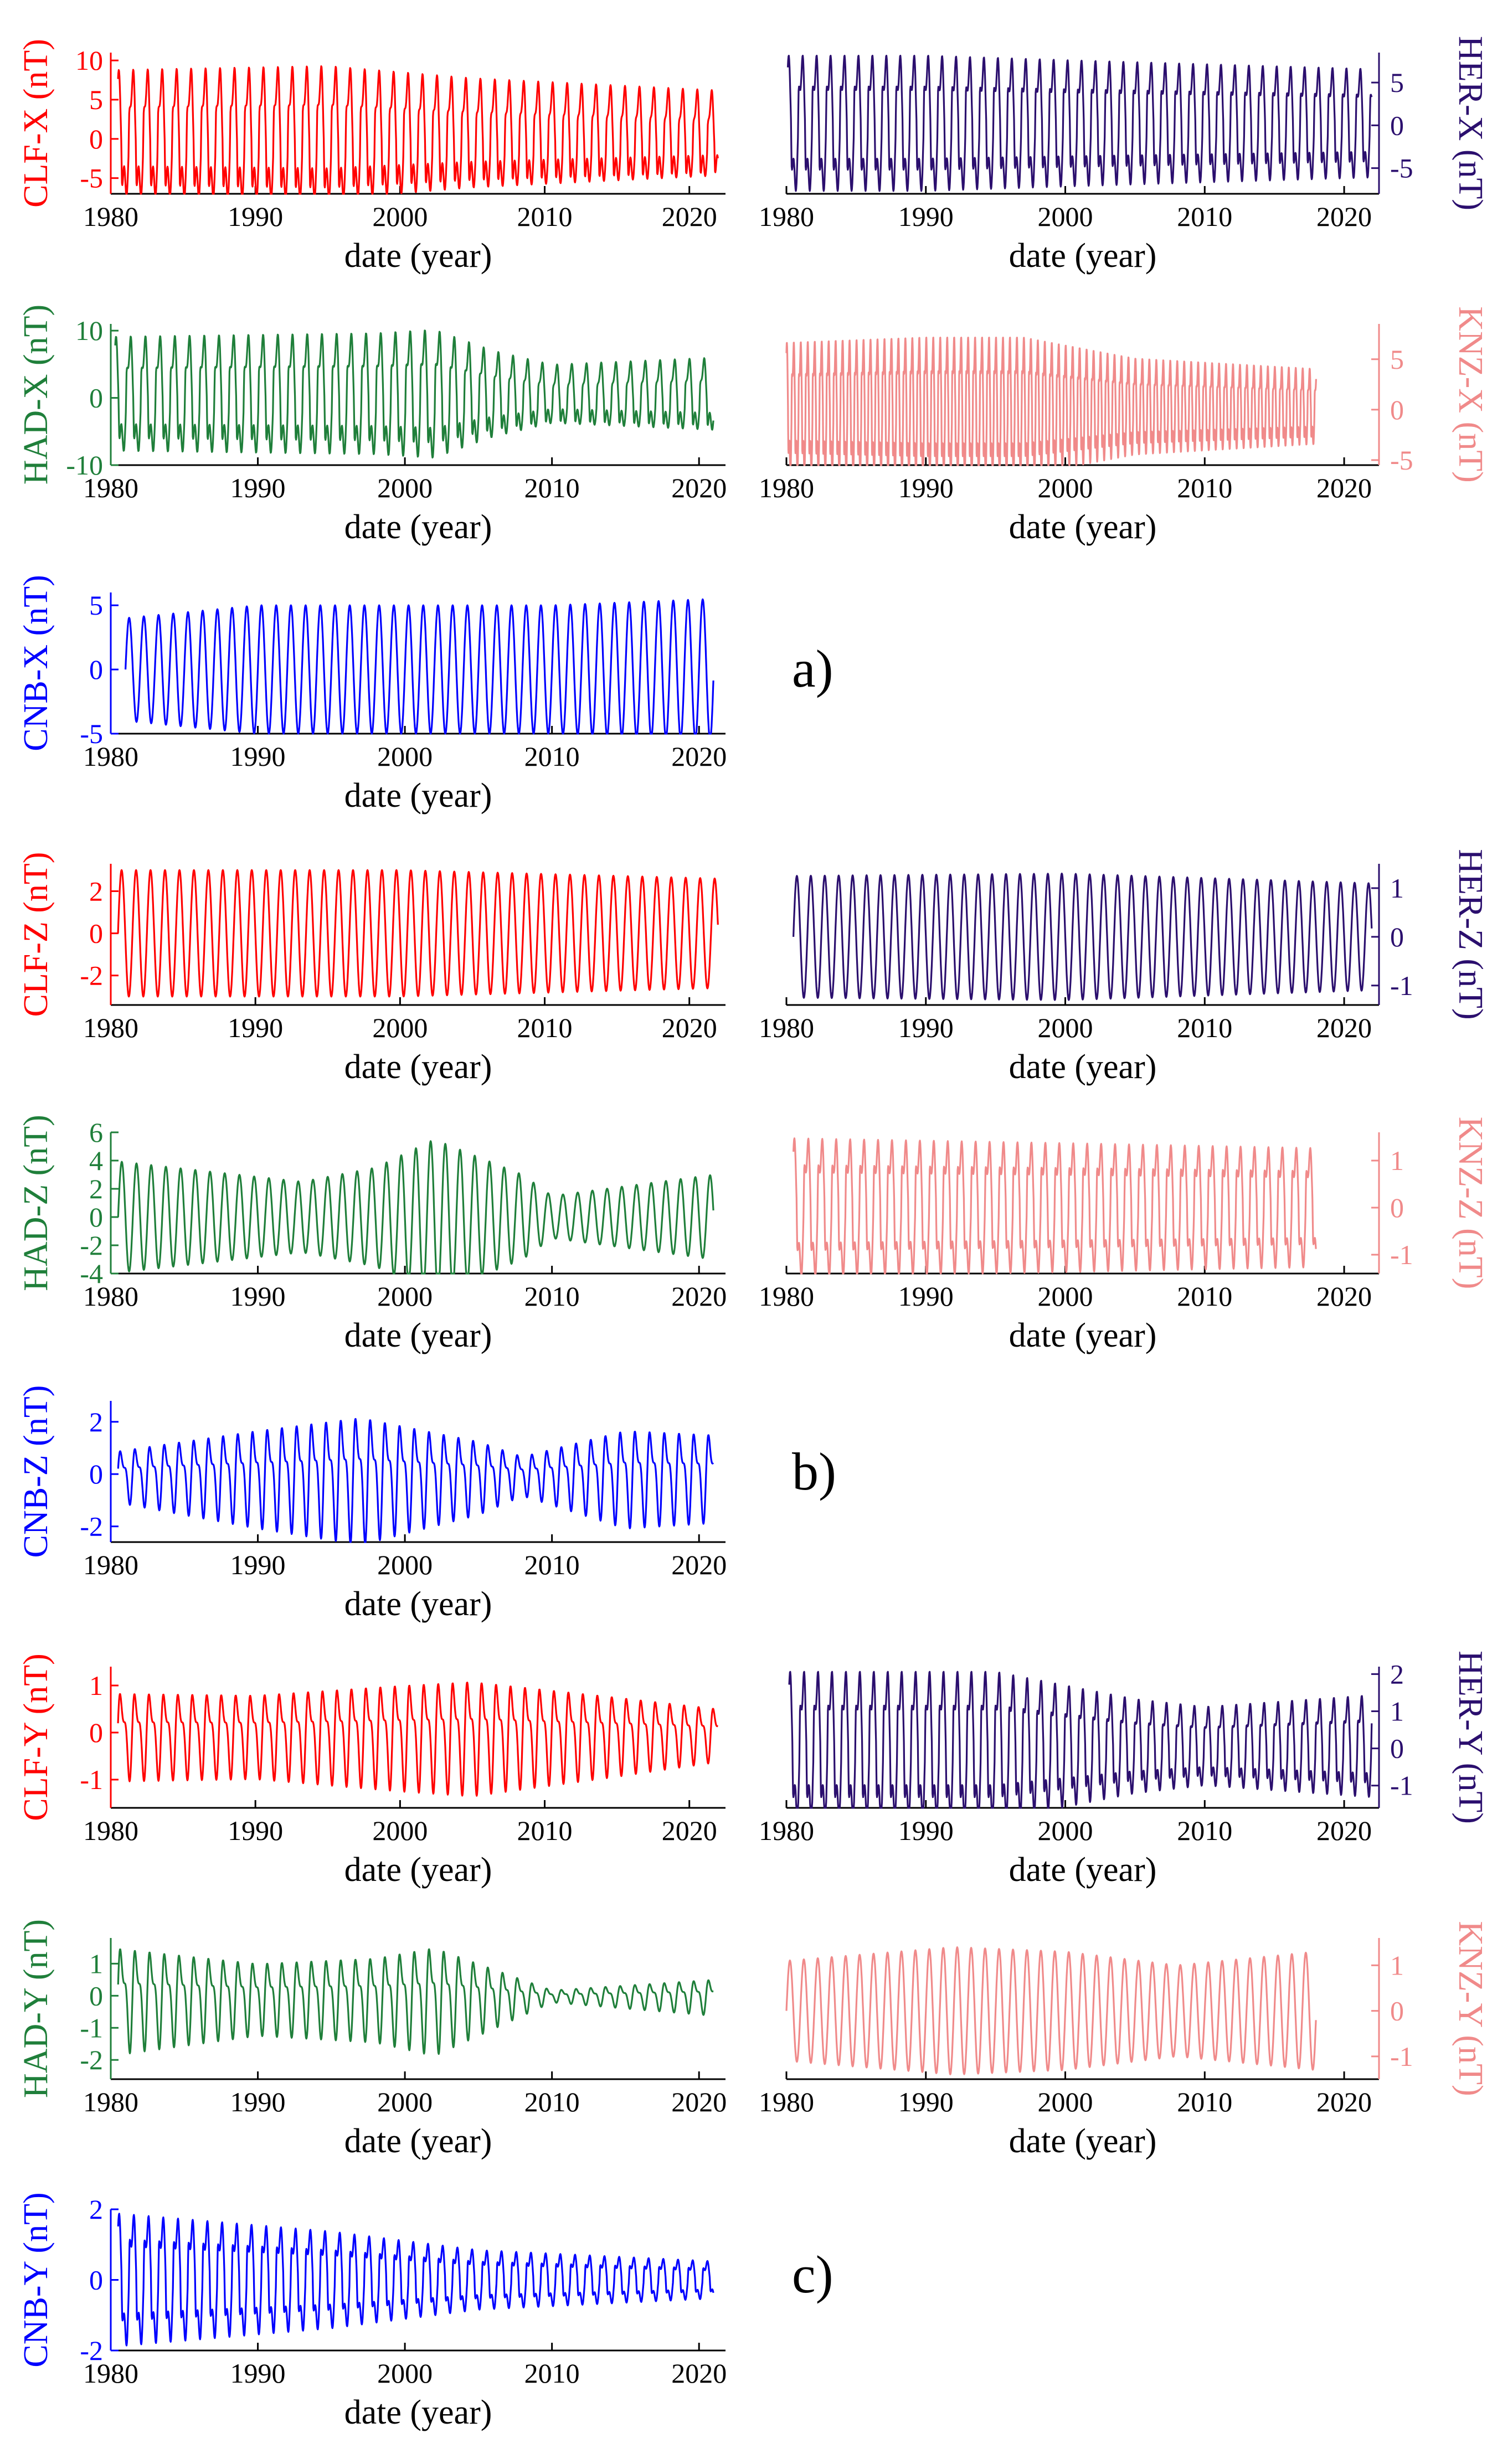 The image size is (1487, 2464). Describe the element at coordinates (1470, 1737) in the screenshot. I see `y-axis-title: HER-Y (nT)` at that location.